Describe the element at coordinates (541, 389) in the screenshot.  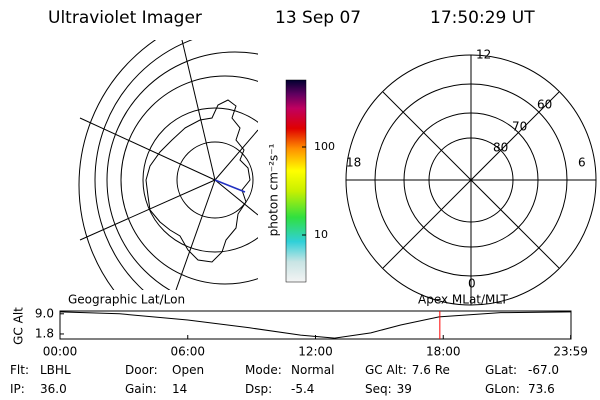
I see `status-value: 73.6` at that location.